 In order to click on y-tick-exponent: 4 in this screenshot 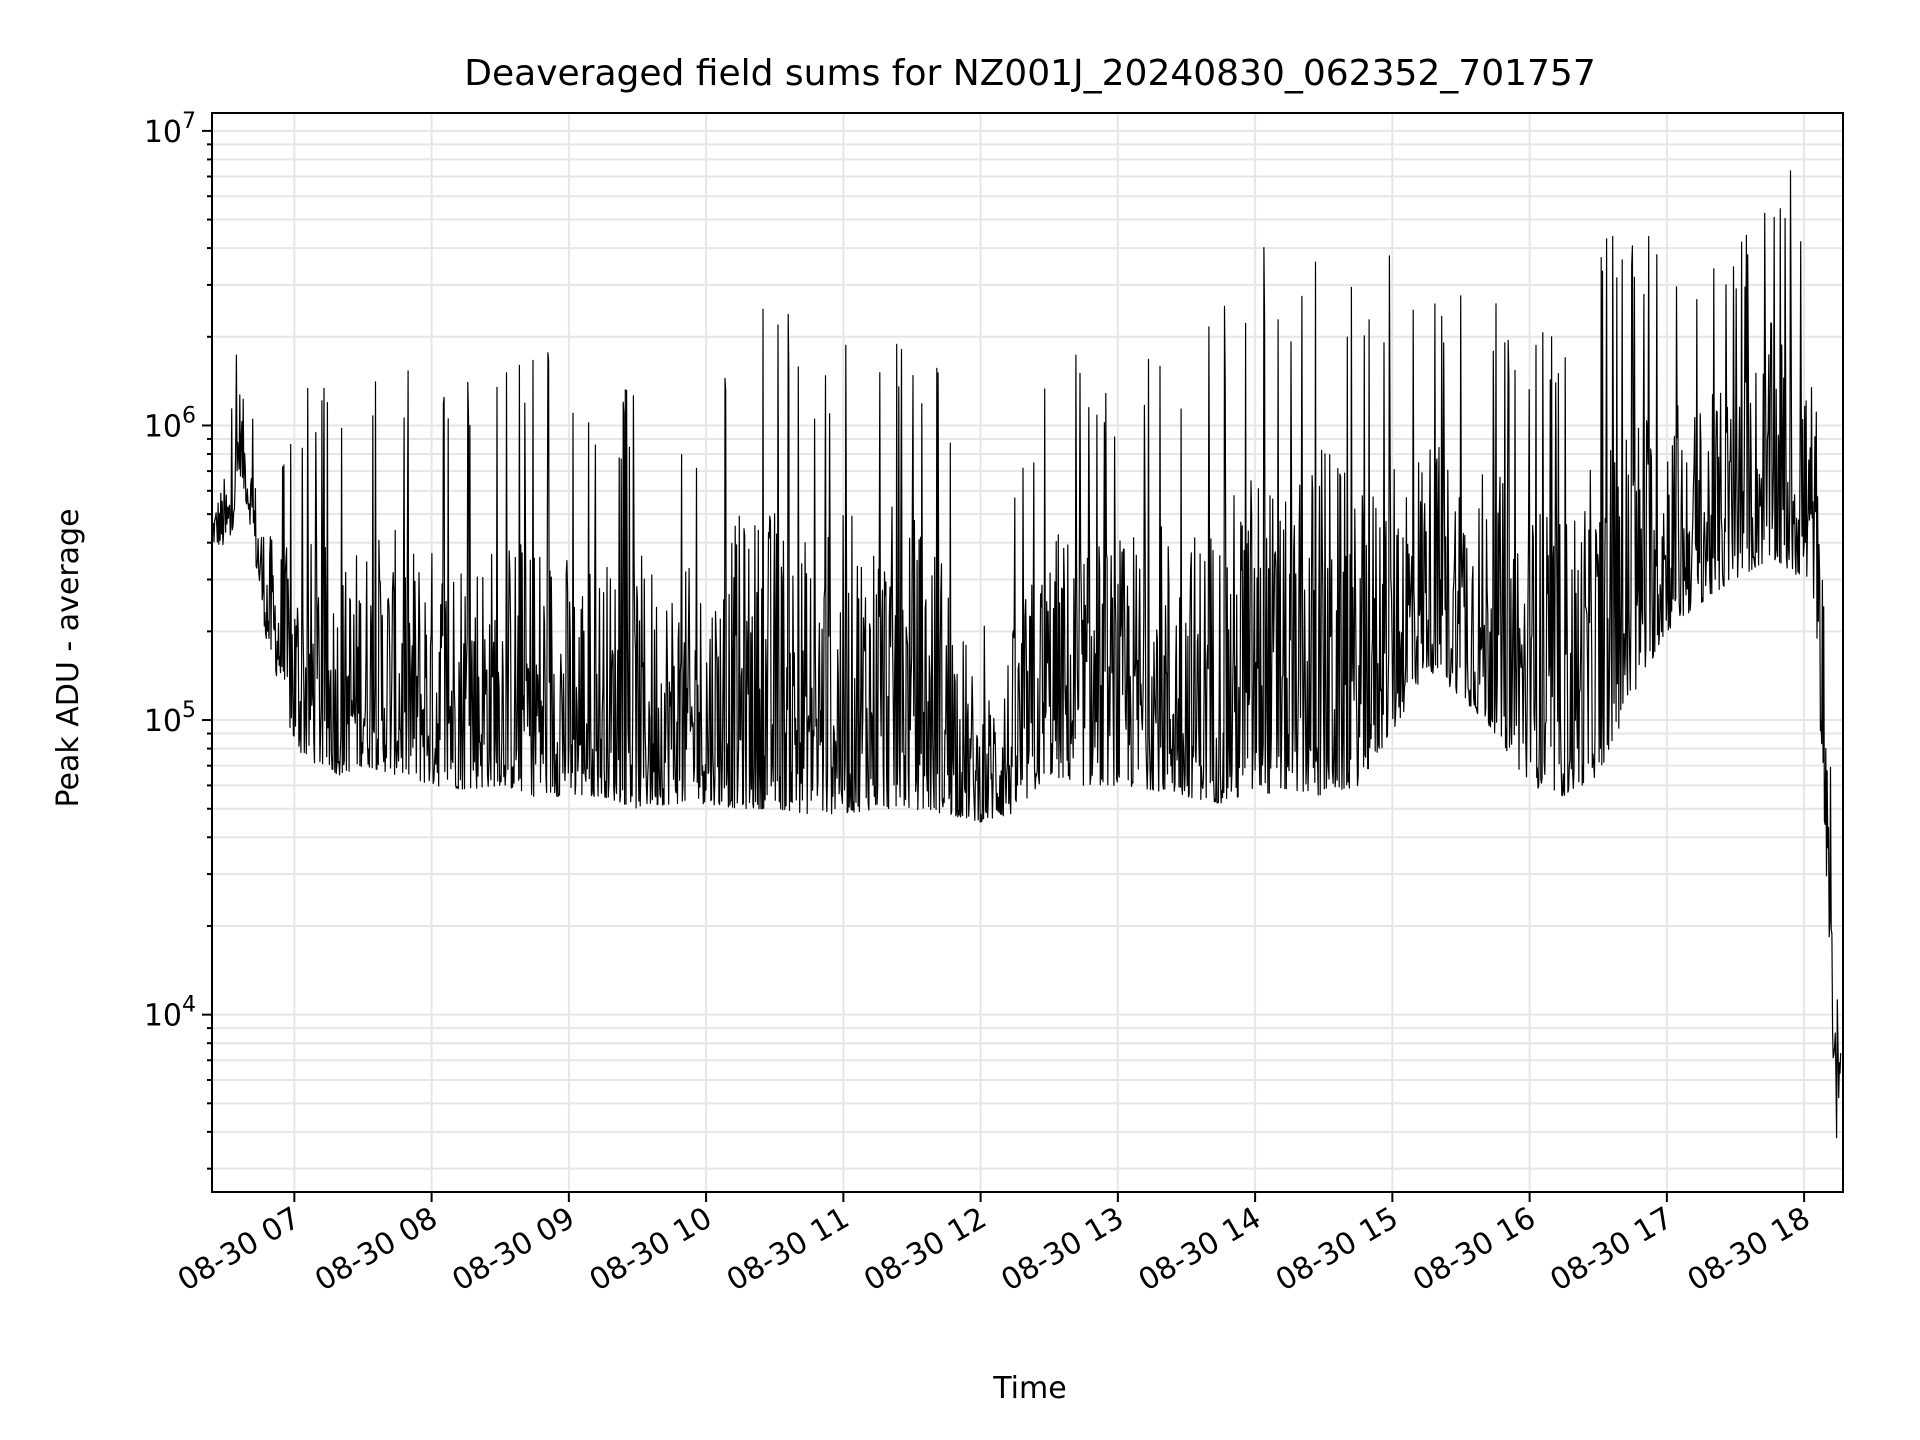, I will do `click(189, 1005)`.